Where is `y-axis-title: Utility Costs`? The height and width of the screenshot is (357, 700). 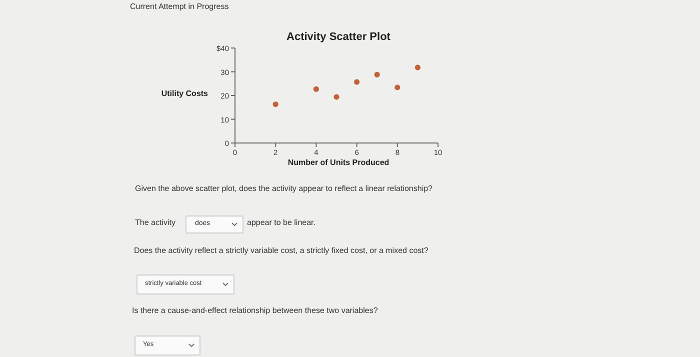
y-axis-title: Utility Costs is located at coordinates (185, 93).